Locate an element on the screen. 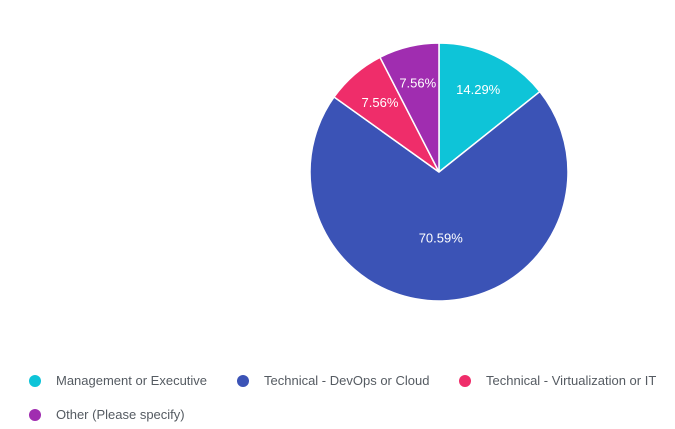 The image size is (675, 429). pie-slice-management-or-executive is located at coordinates (489, 108).